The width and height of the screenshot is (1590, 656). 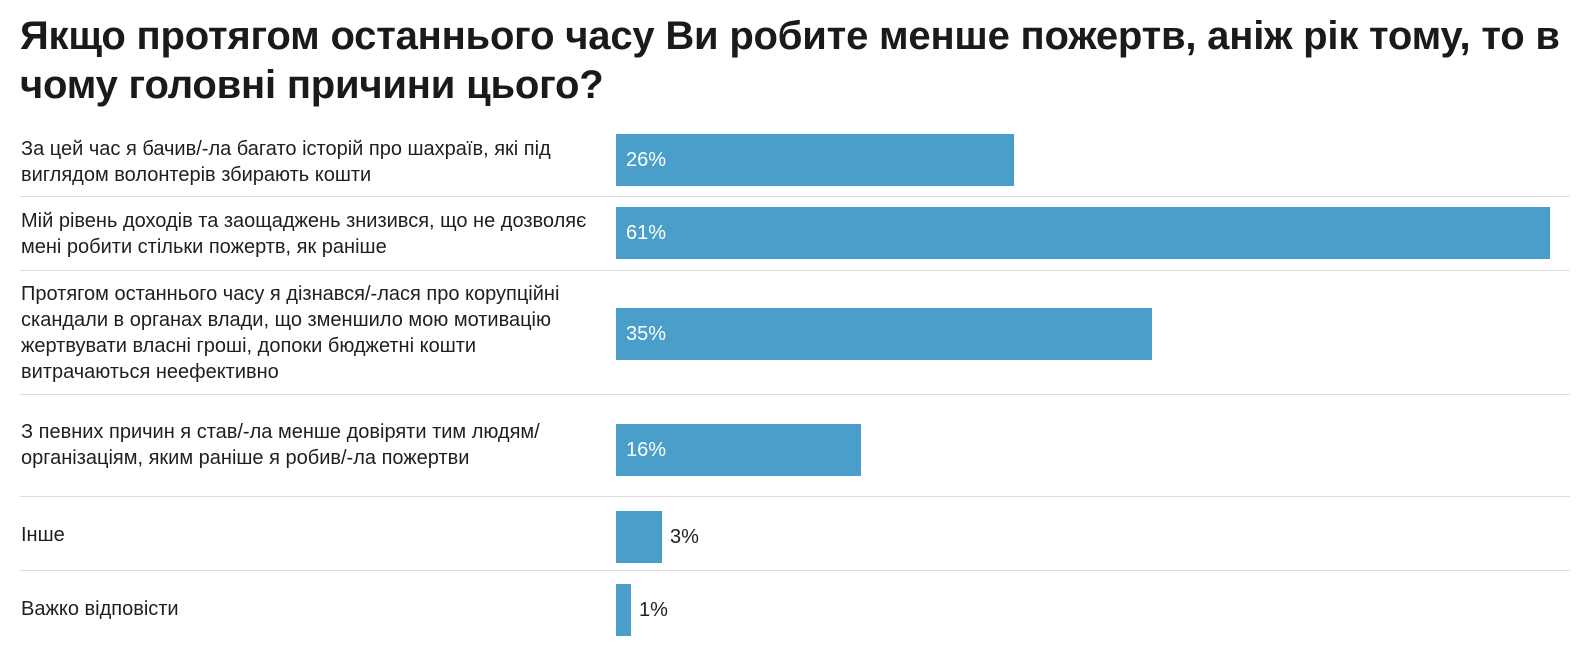 I want to click on bar-value-label: 61%, so click(x=646, y=233).